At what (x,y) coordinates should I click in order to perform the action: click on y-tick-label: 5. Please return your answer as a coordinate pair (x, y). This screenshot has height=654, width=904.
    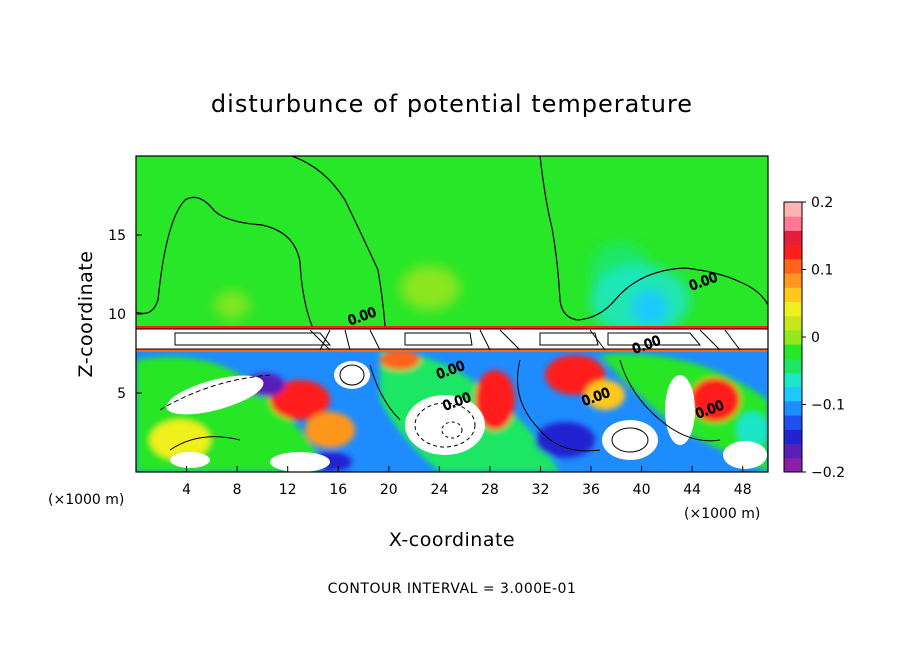
    Looking at the image, I should click on (121, 394).